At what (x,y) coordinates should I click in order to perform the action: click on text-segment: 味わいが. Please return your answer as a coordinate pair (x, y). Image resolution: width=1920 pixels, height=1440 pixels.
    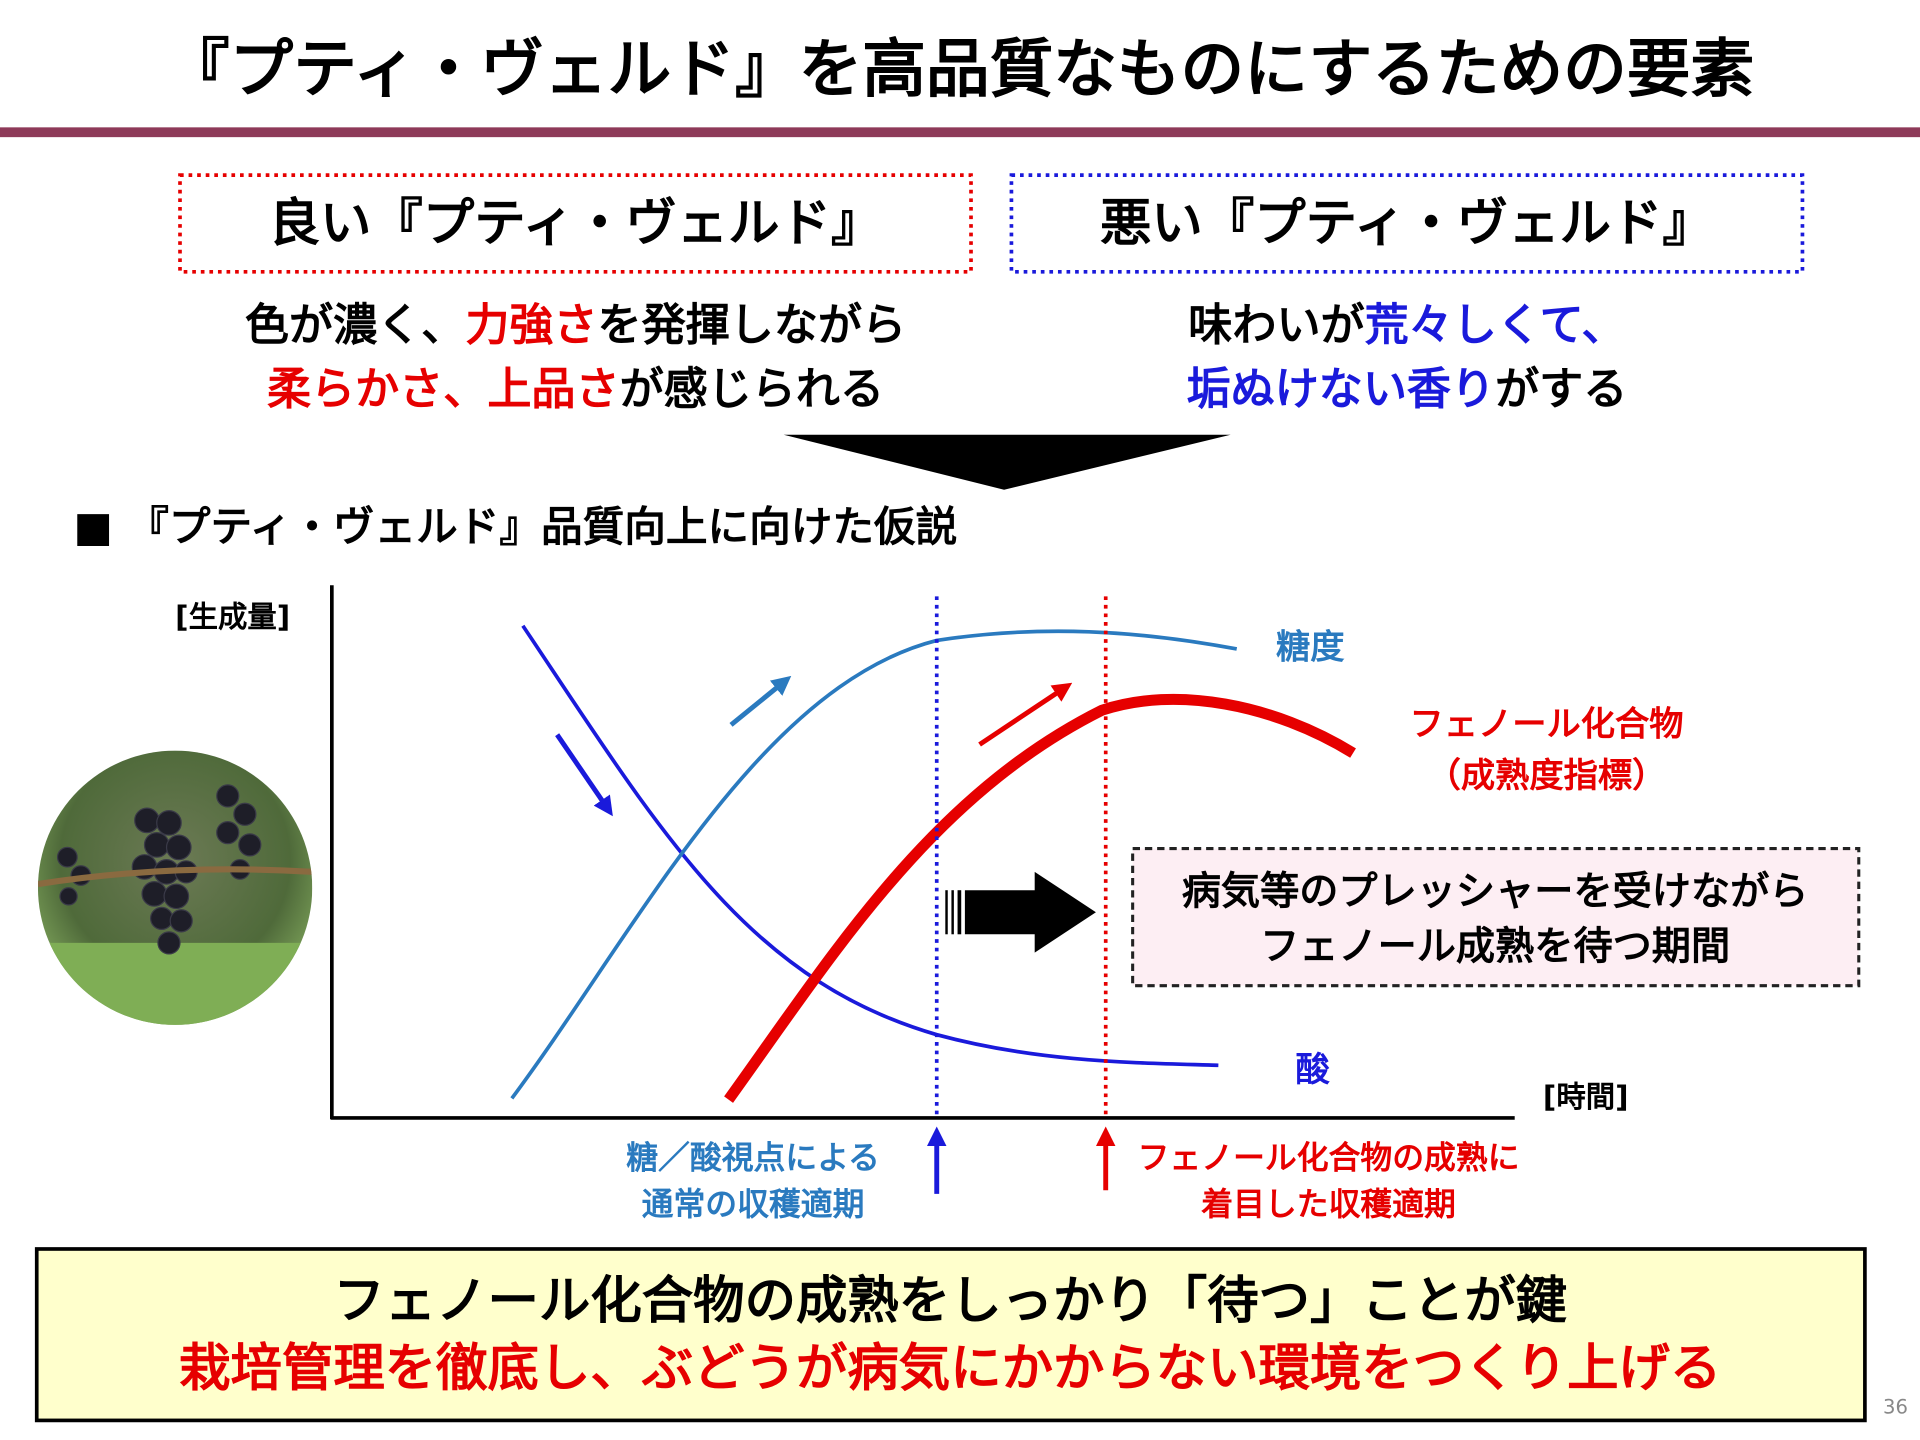
    Looking at the image, I should click on (1276, 325).